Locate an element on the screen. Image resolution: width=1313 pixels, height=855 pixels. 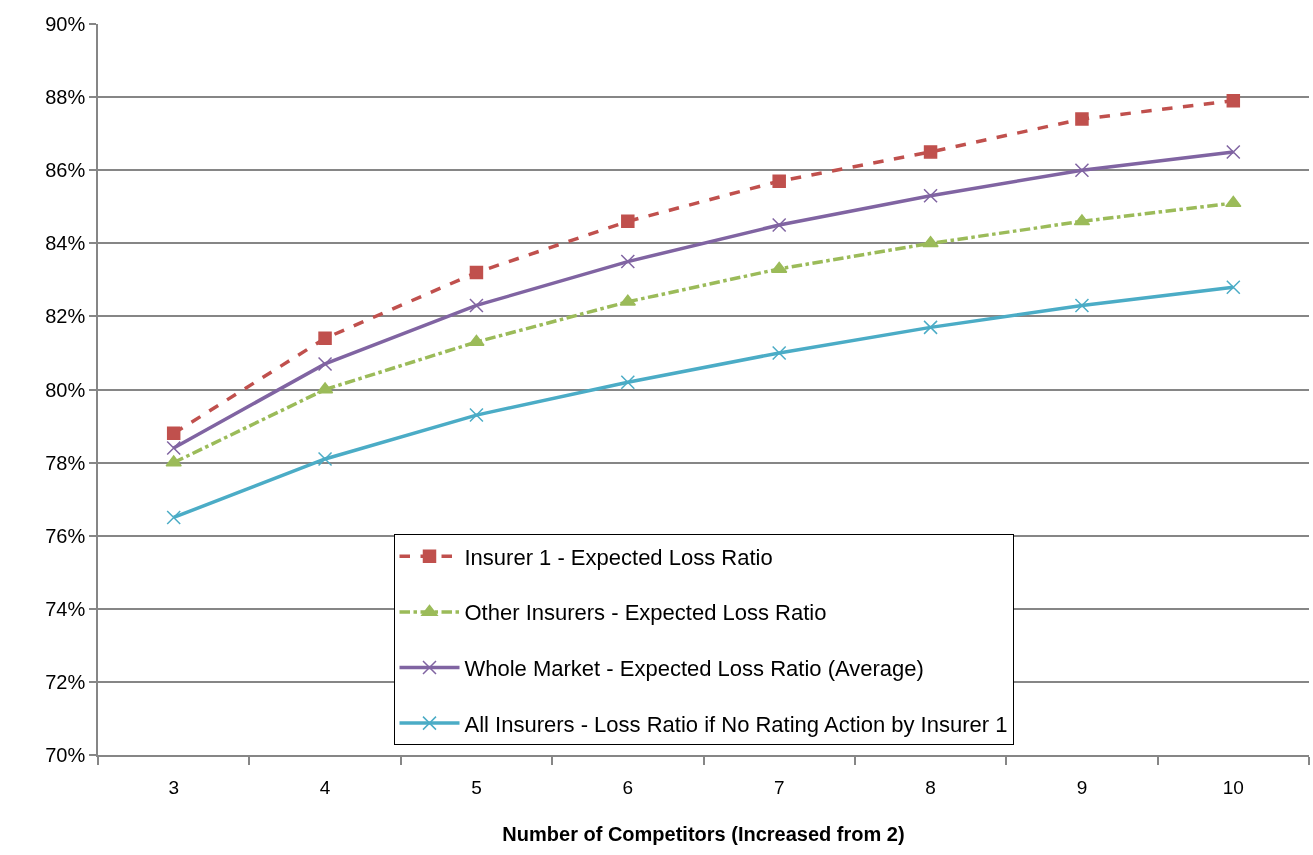
y-tick-label: 90% is located at coordinates (65, 24).